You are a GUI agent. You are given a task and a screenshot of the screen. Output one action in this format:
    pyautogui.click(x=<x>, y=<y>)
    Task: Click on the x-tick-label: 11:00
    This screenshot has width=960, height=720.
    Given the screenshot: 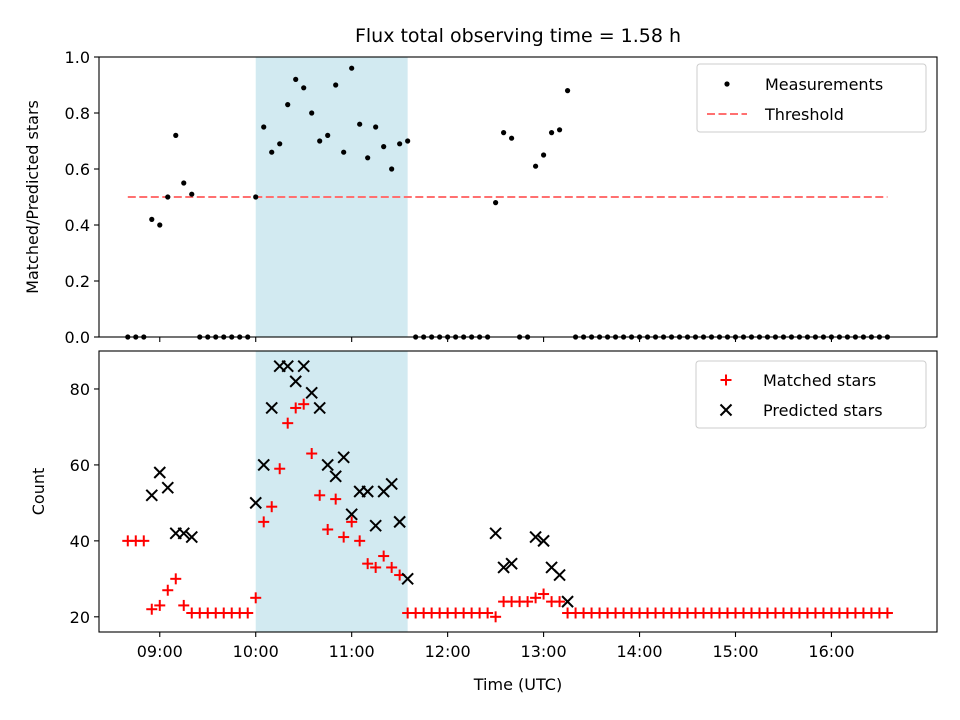 What is the action you would take?
    pyautogui.click(x=352, y=651)
    